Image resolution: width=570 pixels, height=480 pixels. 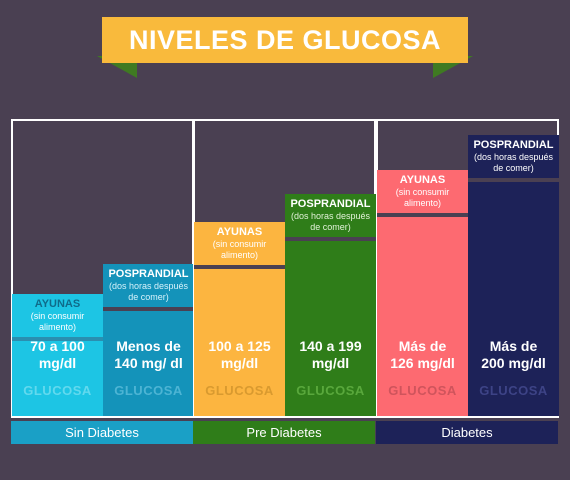 I want to click on bar-value-line: 140 a 199, so click(x=330, y=346).